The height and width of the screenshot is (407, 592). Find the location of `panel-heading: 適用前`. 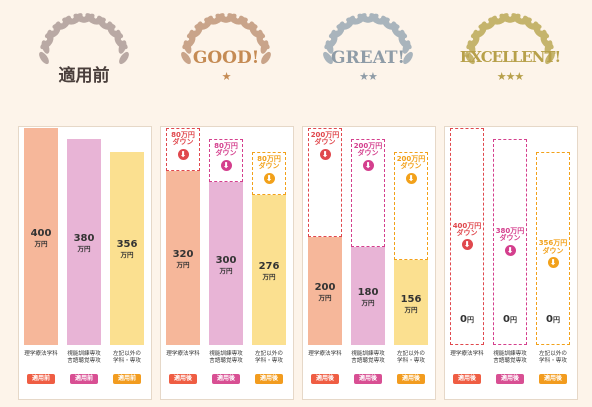

panel-heading: 適用前 is located at coordinates (84, 76).